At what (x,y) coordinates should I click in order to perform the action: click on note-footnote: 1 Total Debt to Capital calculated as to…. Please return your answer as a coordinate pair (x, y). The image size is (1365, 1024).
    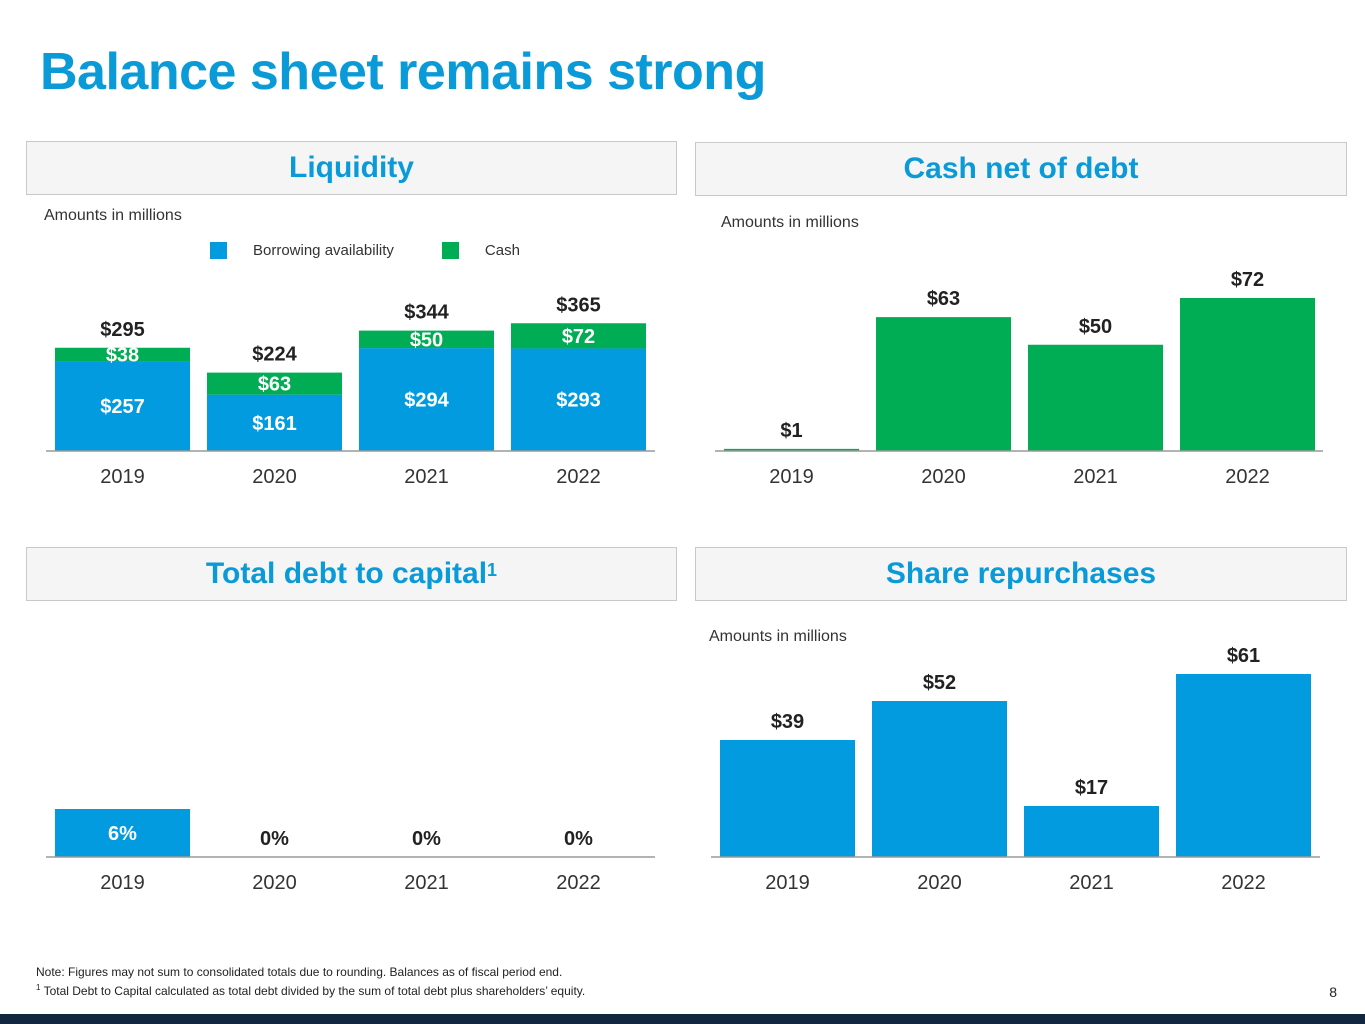
    Looking at the image, I should click on (310, 990).